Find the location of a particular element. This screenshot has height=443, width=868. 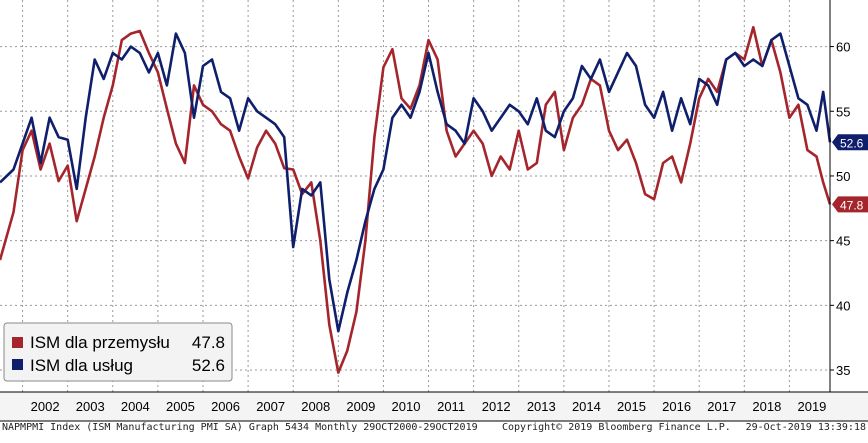

x-tick-label: 2010 is located at coordinates (406, 406).